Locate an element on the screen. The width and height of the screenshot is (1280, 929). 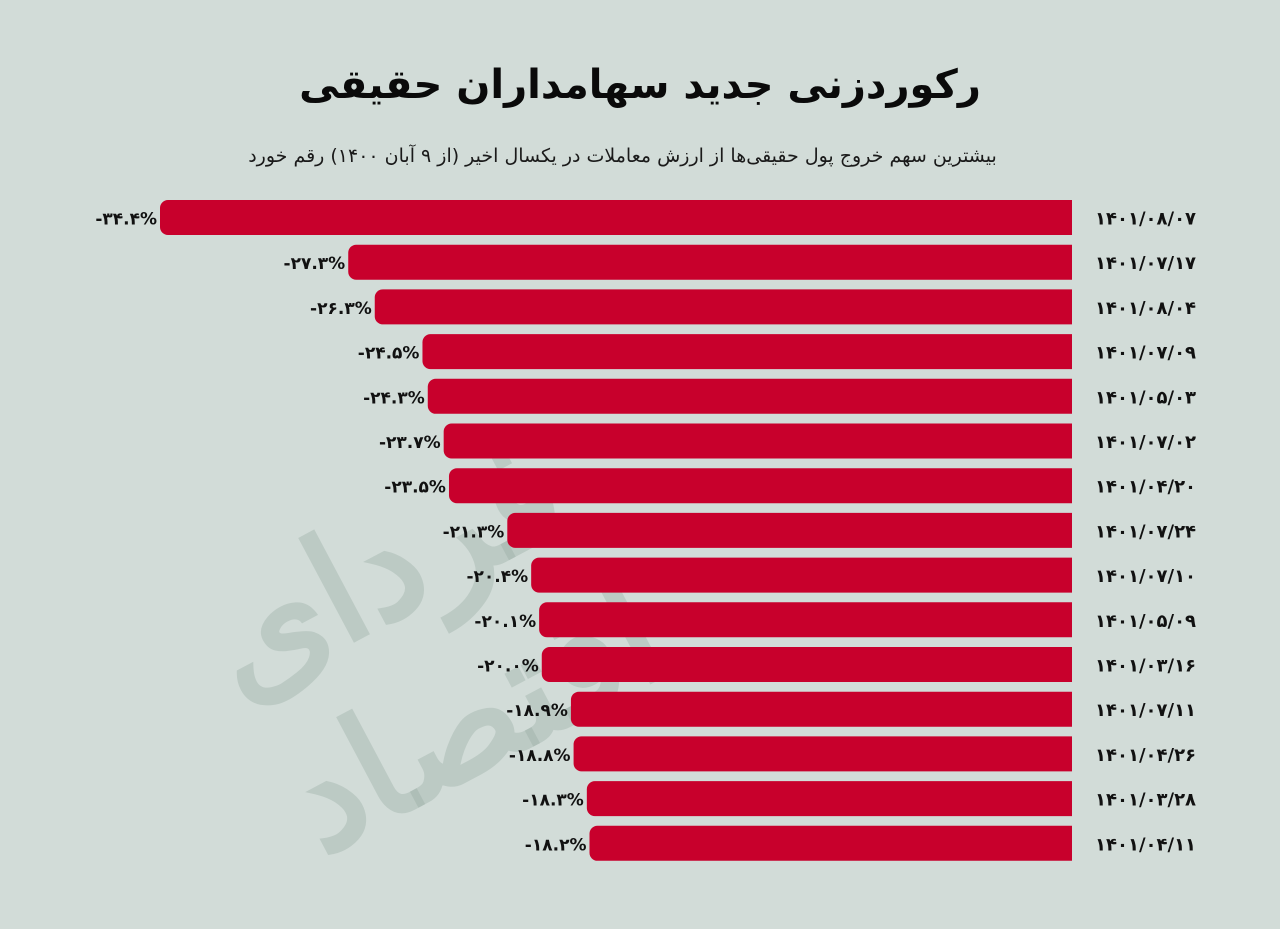
chart-title: رکوردزنی جدید سهامداران حقیقی is located at coordinates (640, 85).